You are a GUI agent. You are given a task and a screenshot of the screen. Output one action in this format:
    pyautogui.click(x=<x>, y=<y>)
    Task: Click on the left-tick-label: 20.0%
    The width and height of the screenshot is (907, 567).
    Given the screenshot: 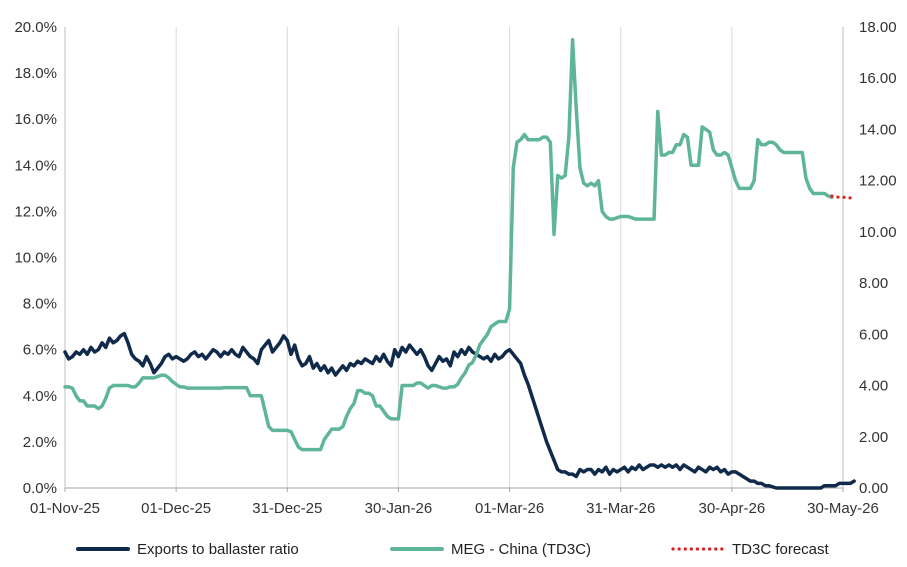 What is the action you would take?
    pyautogui.click(x=35, y=27)
    